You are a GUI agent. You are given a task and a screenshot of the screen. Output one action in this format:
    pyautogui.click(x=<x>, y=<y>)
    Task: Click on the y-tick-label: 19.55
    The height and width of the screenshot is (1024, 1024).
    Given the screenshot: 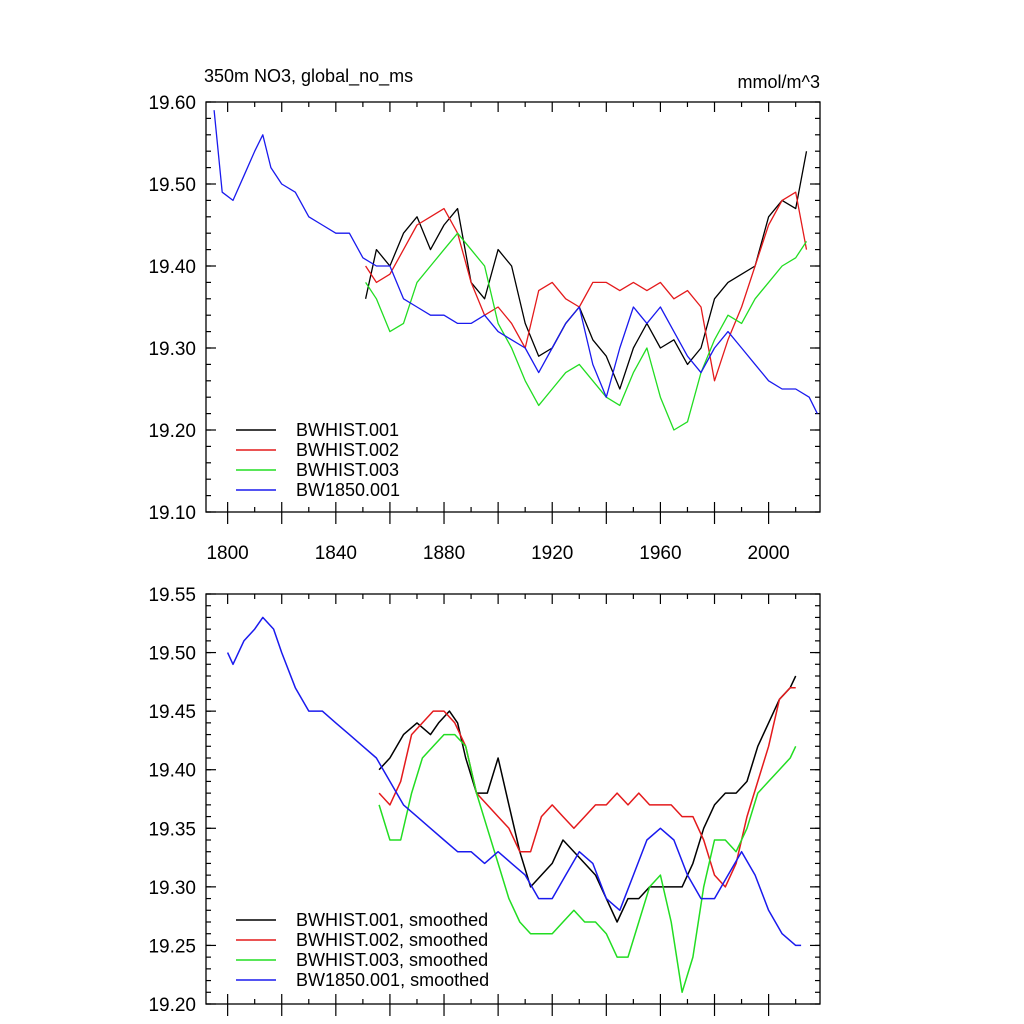 What is the action you would take?
    pyautogui.click(x=172, y=595)
    